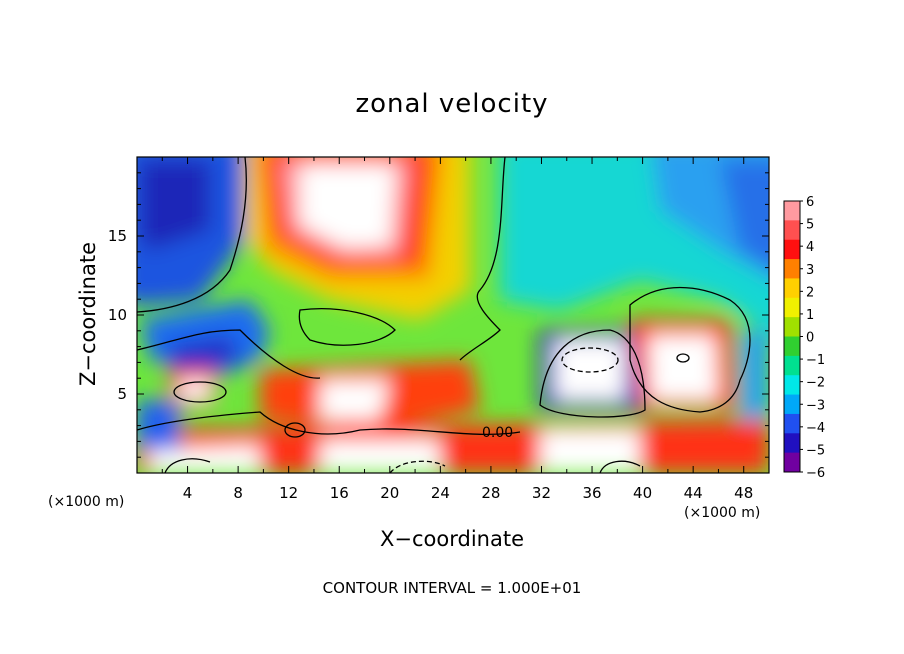  Describe the element at coordinates (722, 513) in the screenshot. I see `x-unit-label-right: (×1000 m)` at that location.